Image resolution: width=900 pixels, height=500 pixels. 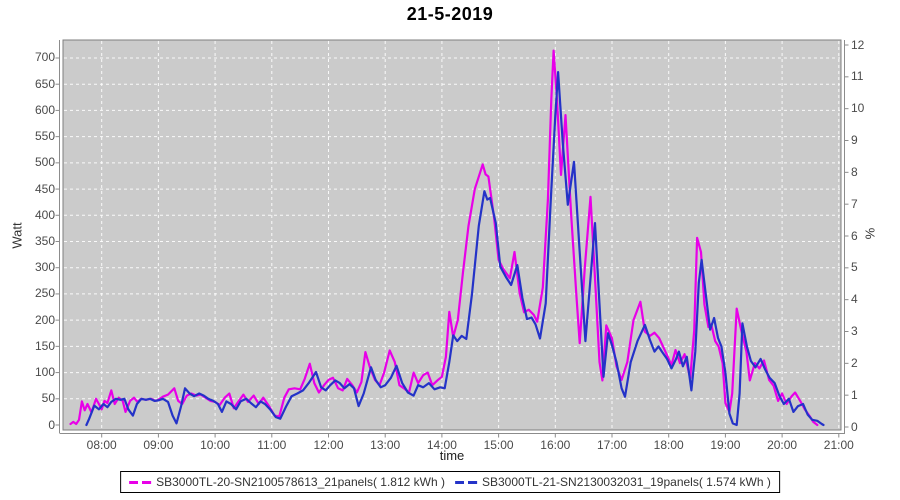 What do you see at coordinates (328, 445) in the screenshot?
I see `x-tick-label: 12:00` at bounding box center [328, 445].